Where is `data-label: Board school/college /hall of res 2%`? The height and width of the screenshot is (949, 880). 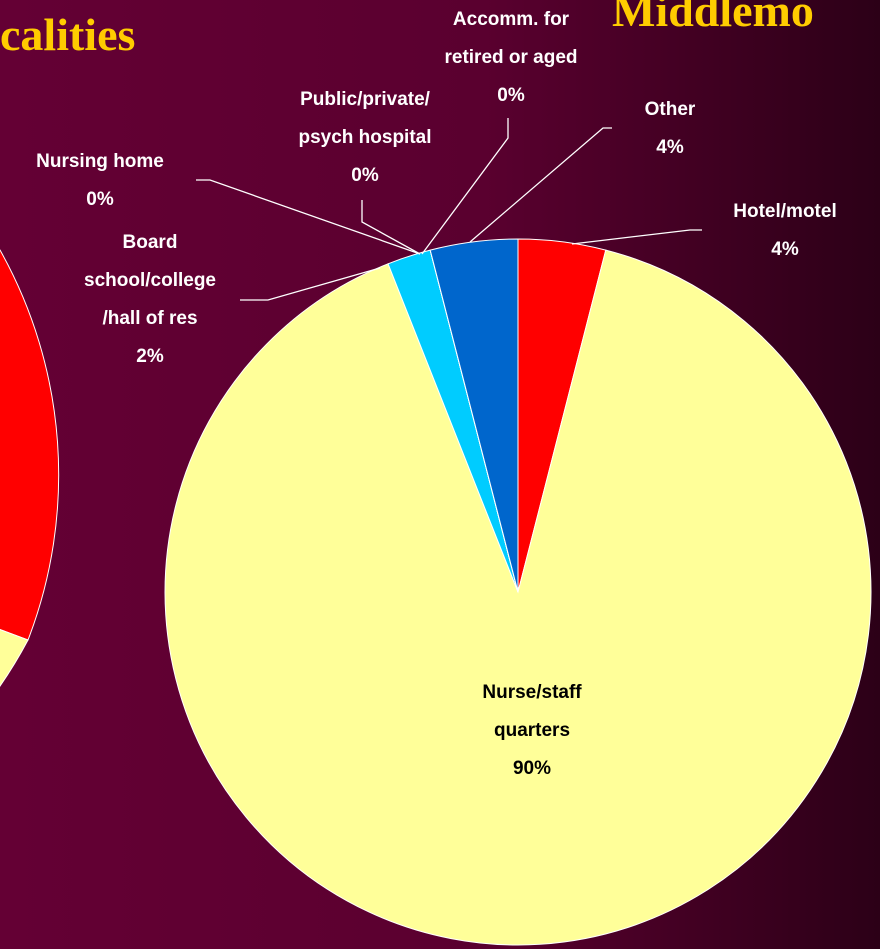
data-label: Board school/college /hall of res 2% is located at coordinates (150, 300).